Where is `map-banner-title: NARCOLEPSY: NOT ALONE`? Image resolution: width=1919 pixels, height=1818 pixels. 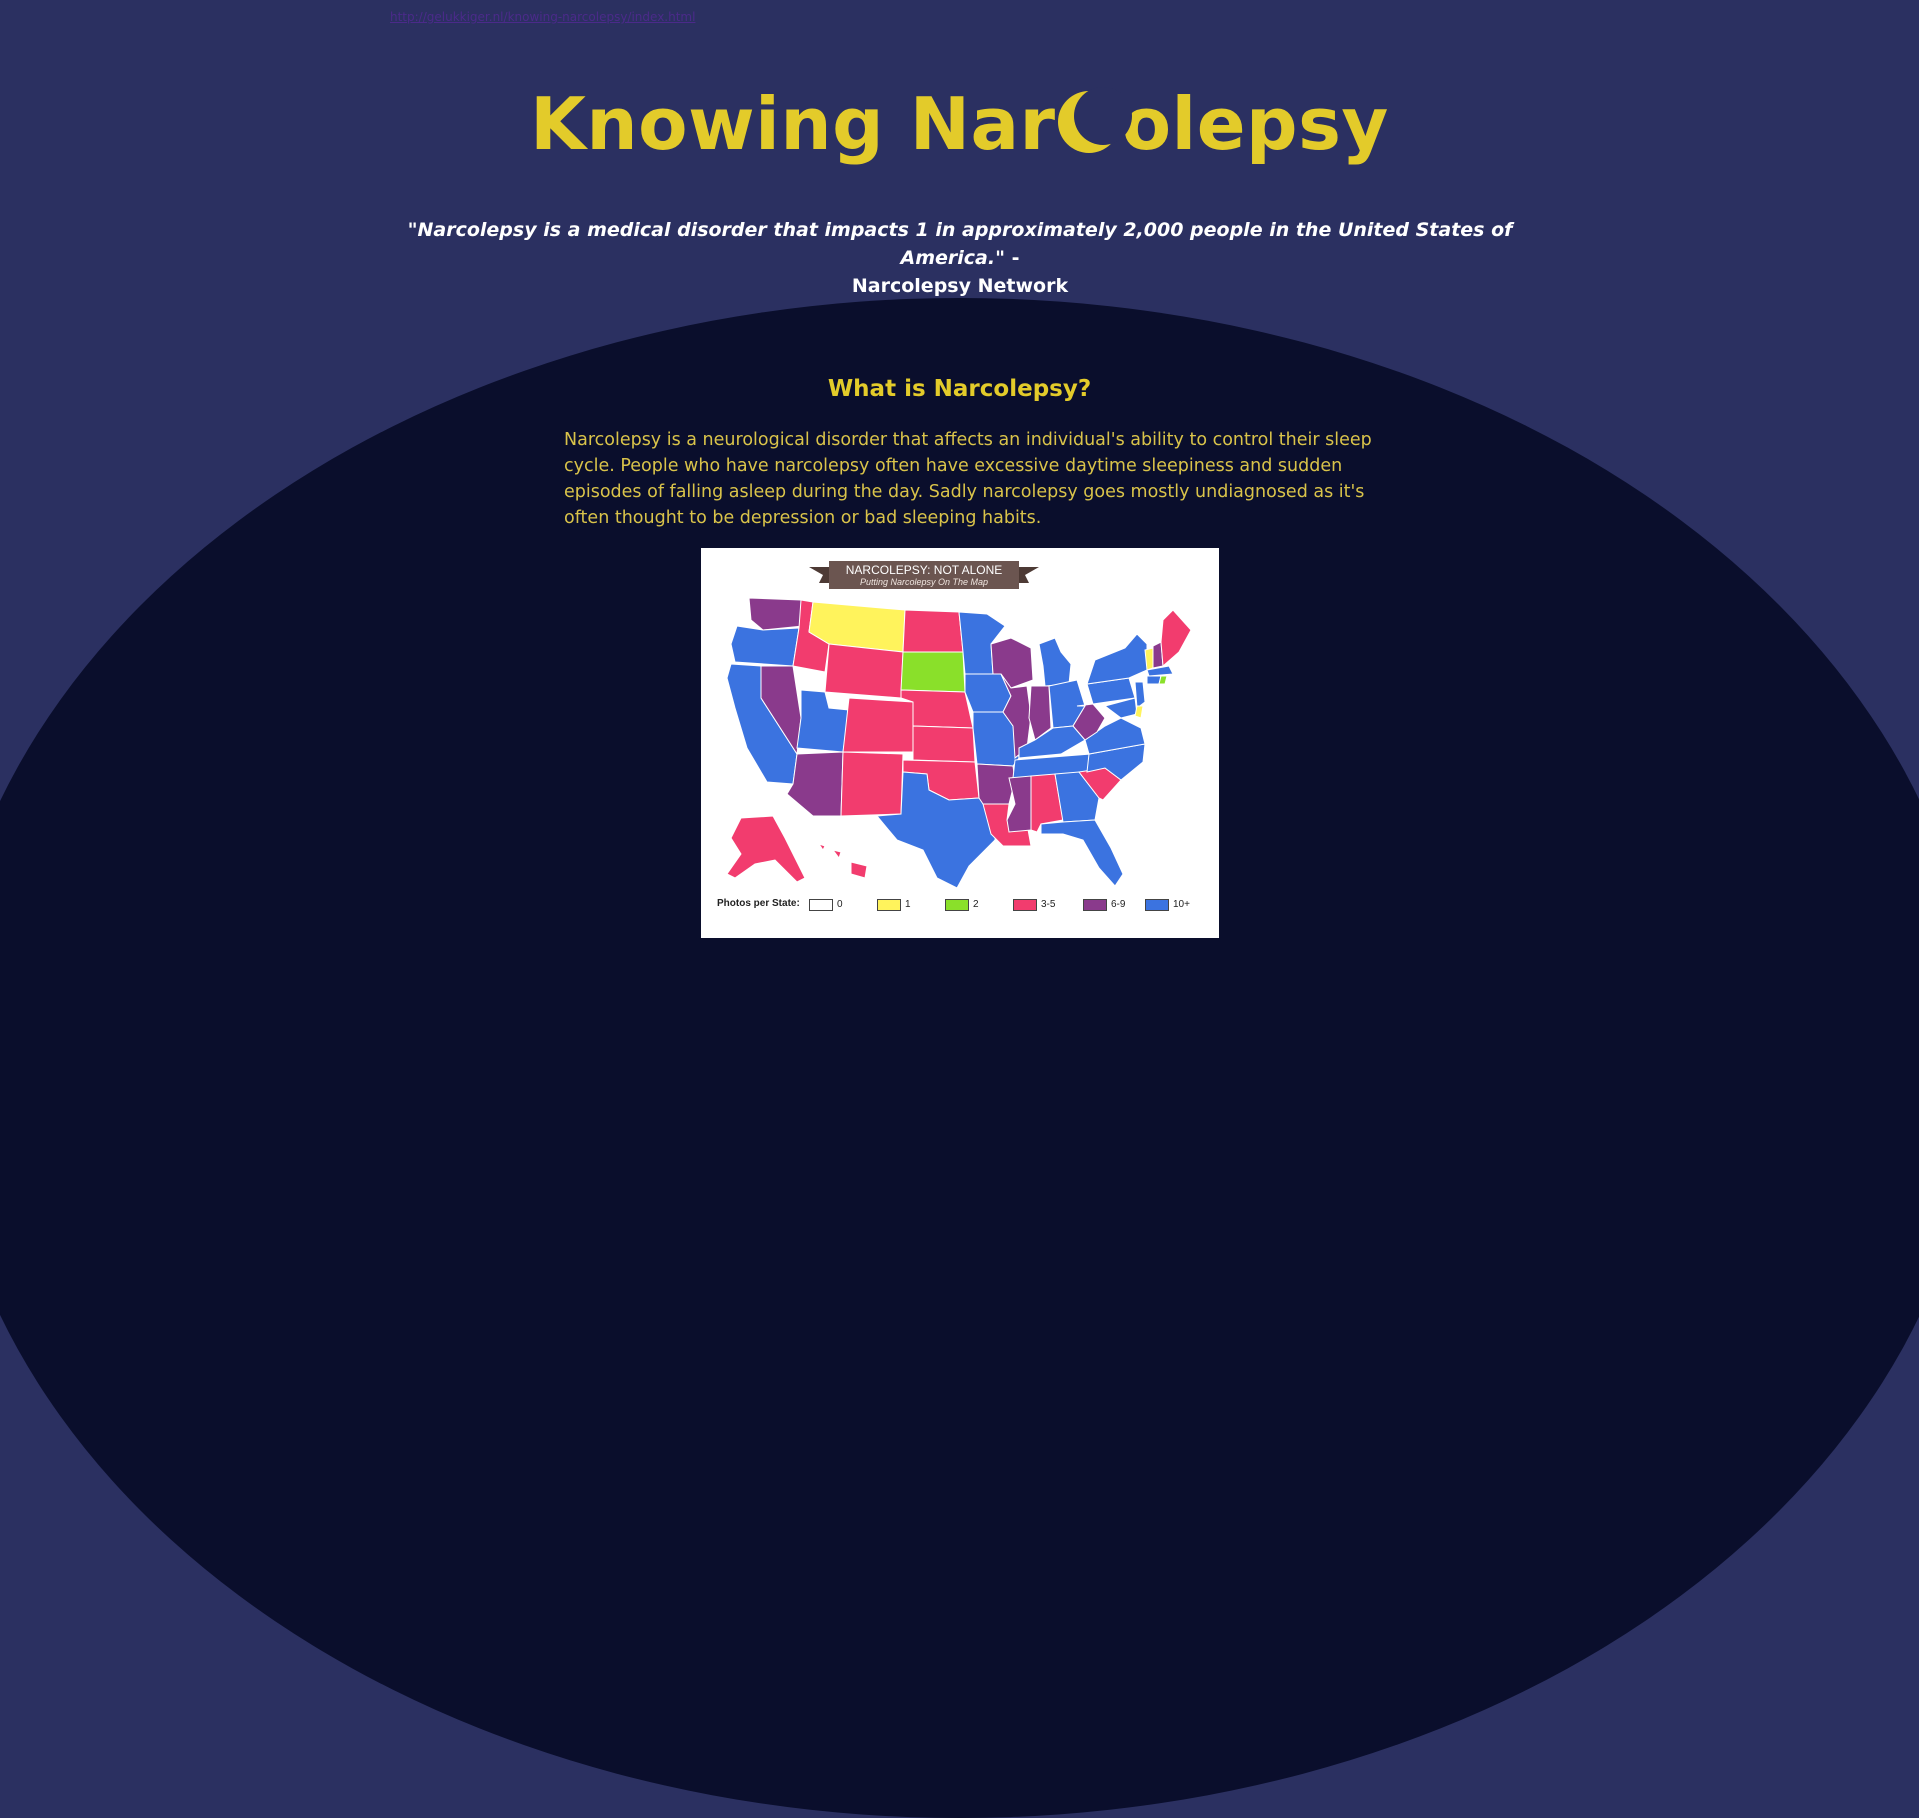 map-banner-title: NARCOLEPSY: NOT ALONE is located at coordinates (924, 570).